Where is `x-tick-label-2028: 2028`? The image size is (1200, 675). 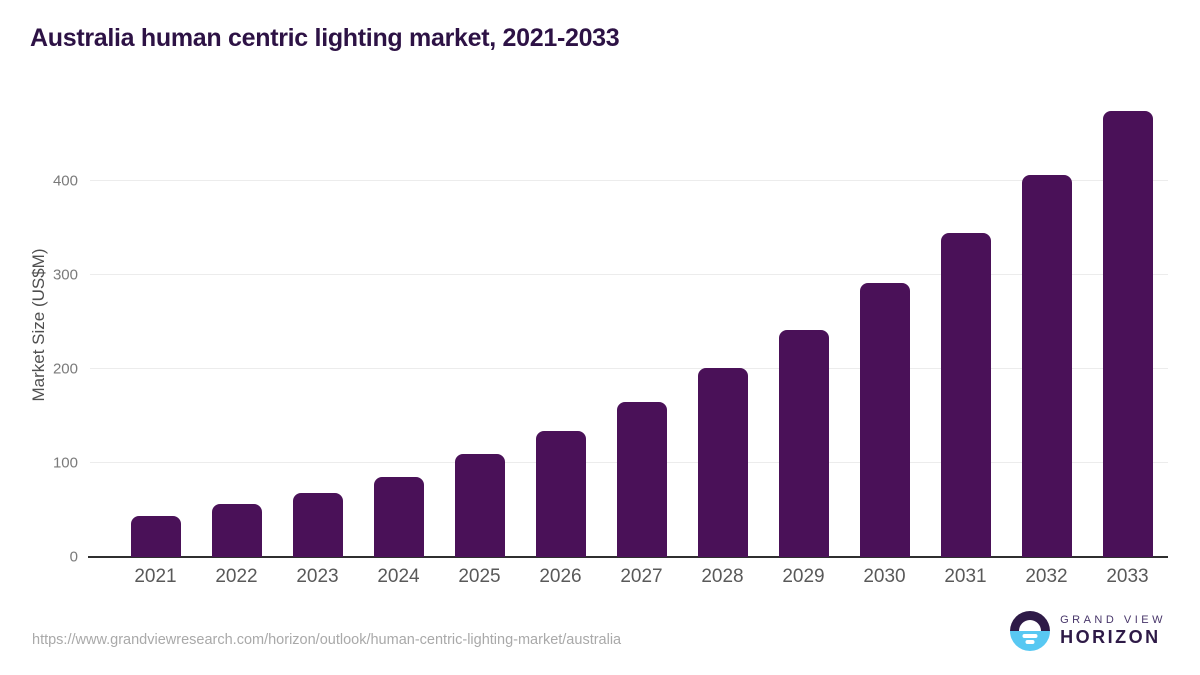
x-tick-label-2028: 2028 is located at coordinates (722, 576).